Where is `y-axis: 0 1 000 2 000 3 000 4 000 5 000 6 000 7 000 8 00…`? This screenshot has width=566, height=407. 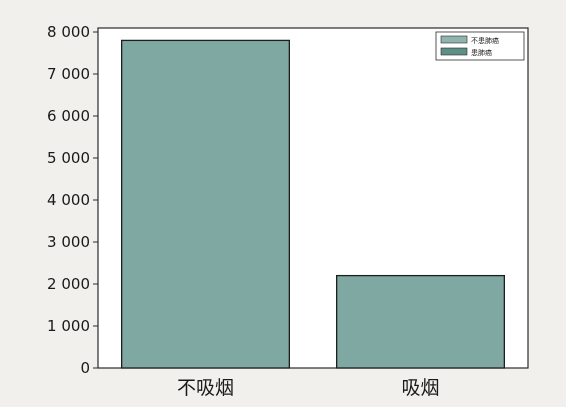
y-axis: 0 1 000 2 000 3 000 4 000 5 000 6 000 7 000 8 00… is located at coordinates (72, 200).